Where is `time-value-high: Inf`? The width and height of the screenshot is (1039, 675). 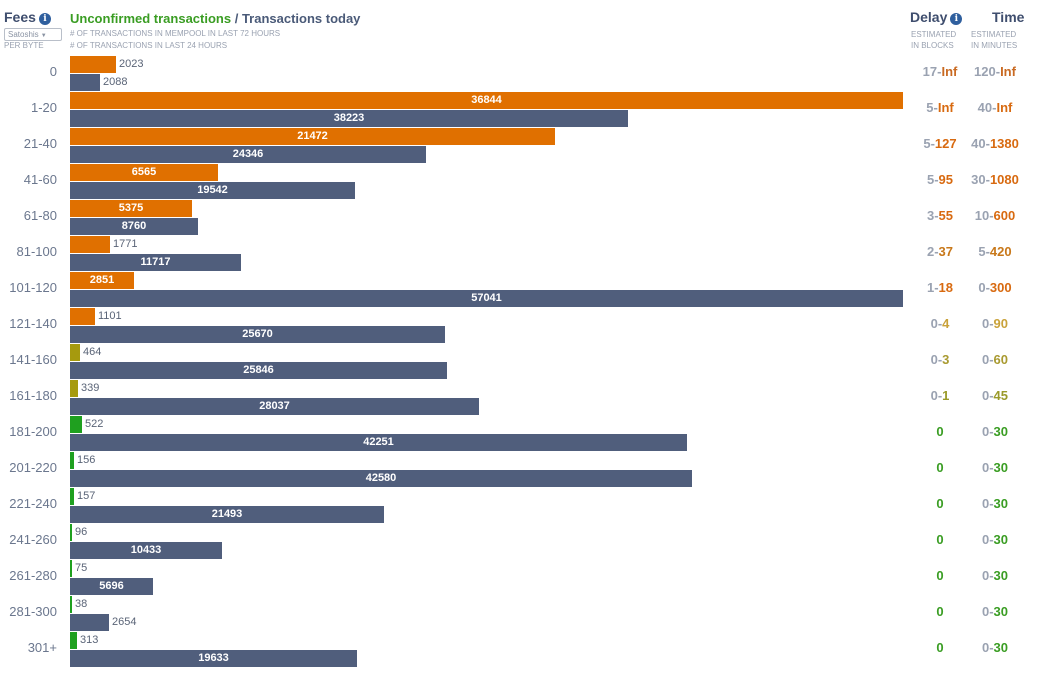
time-value-high: Inf is located at coordinates (1004, 107).